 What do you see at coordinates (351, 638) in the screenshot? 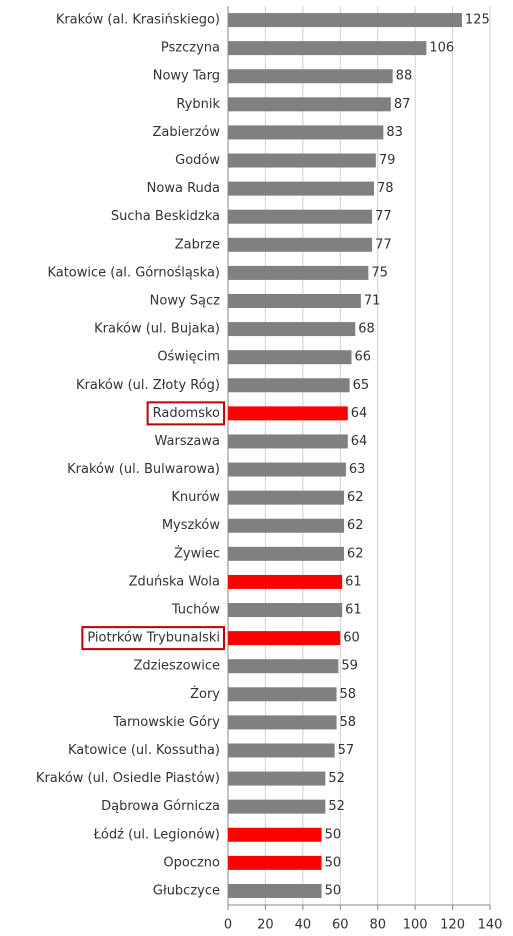
I see `value-label: 60` at bounding box center [351, 638].